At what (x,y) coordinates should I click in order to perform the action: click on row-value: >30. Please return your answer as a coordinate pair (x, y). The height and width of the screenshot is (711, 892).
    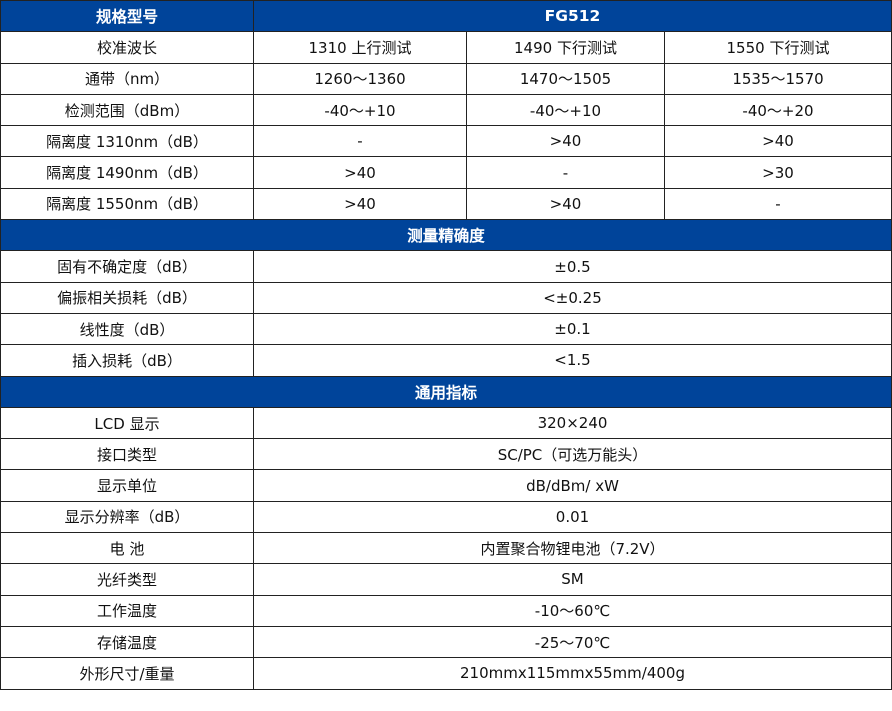
    Looking at the image, I should click on (778, 172).